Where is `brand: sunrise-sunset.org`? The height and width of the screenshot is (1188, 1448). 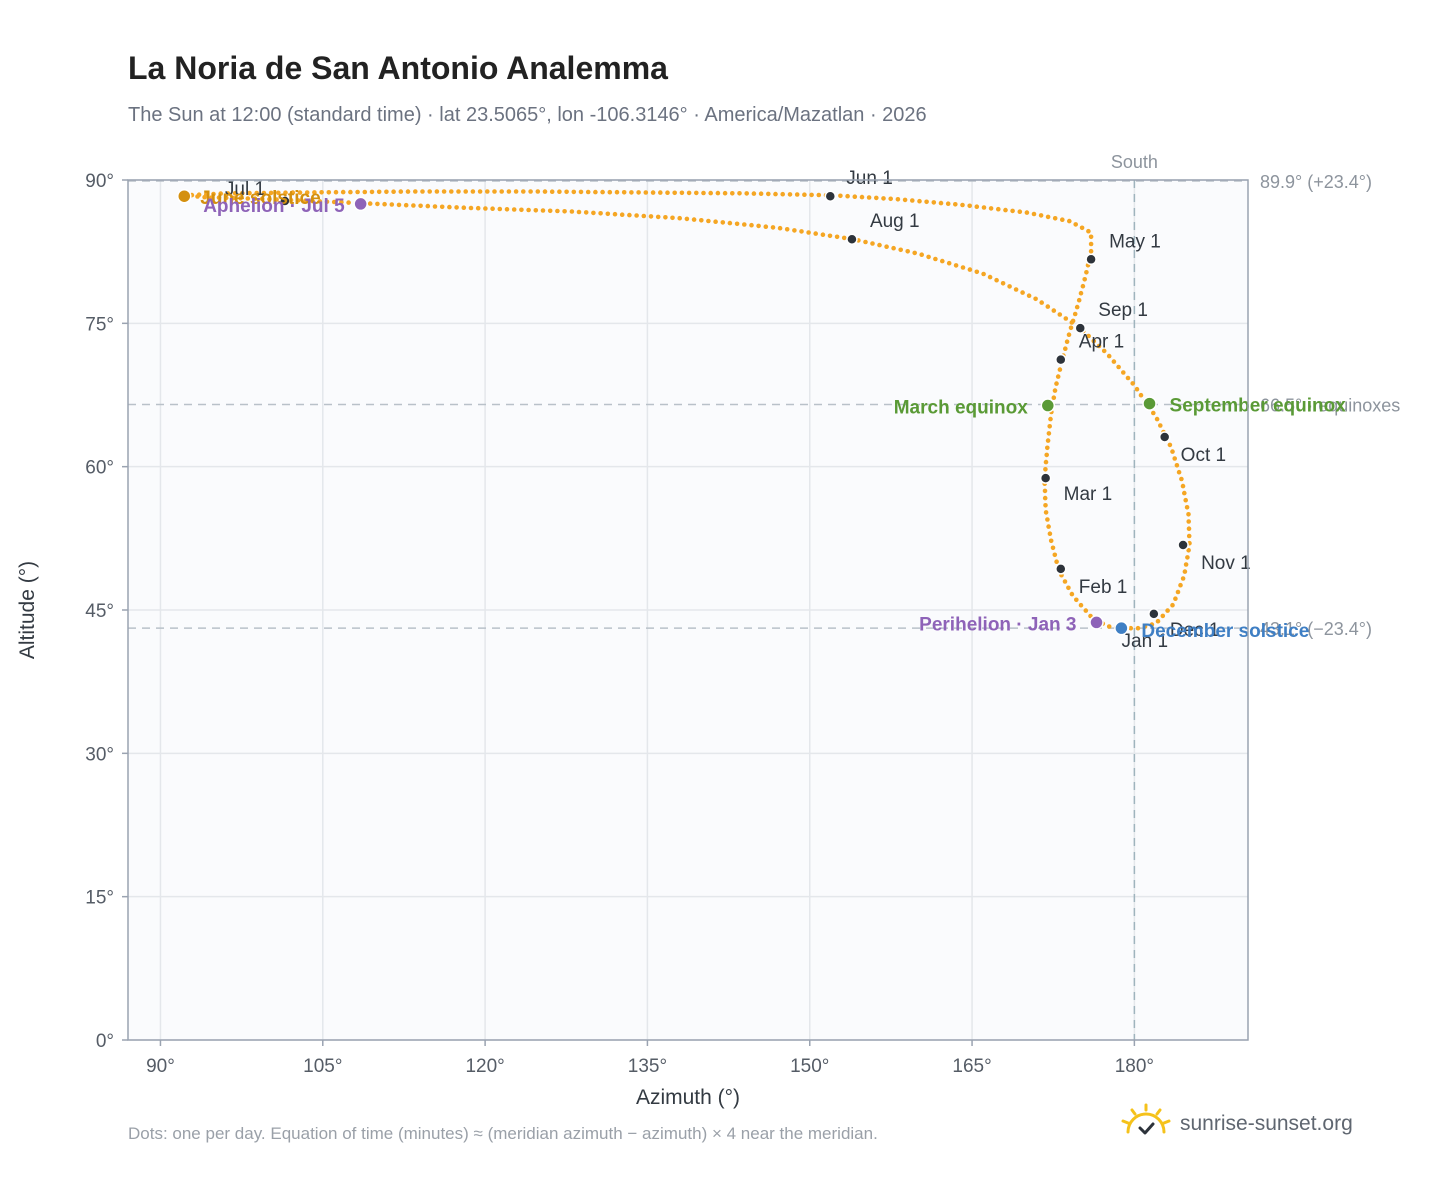 brand: sunrise-sunset.org is located at coordinates (1236, 1123).